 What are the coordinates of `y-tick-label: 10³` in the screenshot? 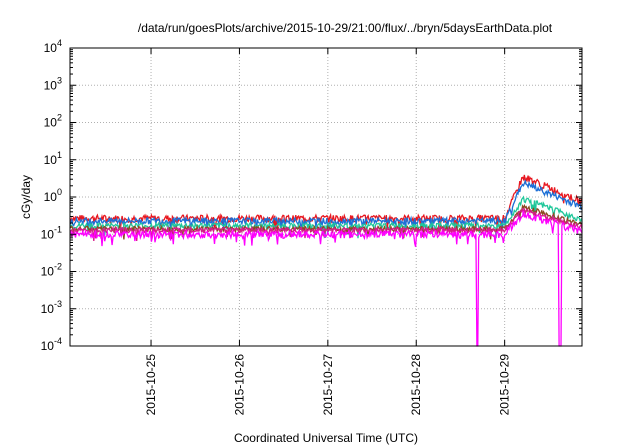 It's located at (53, 83).